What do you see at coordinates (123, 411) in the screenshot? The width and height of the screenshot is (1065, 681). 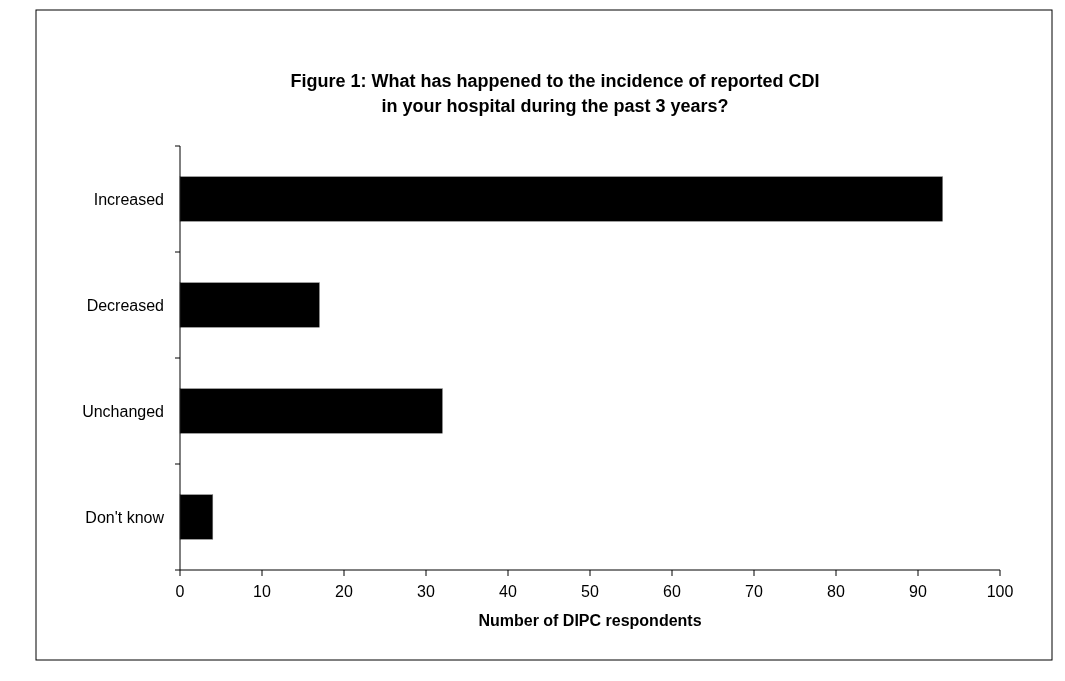 I see `y-tick-label: Unchanged` at bounding box center [123, 411].